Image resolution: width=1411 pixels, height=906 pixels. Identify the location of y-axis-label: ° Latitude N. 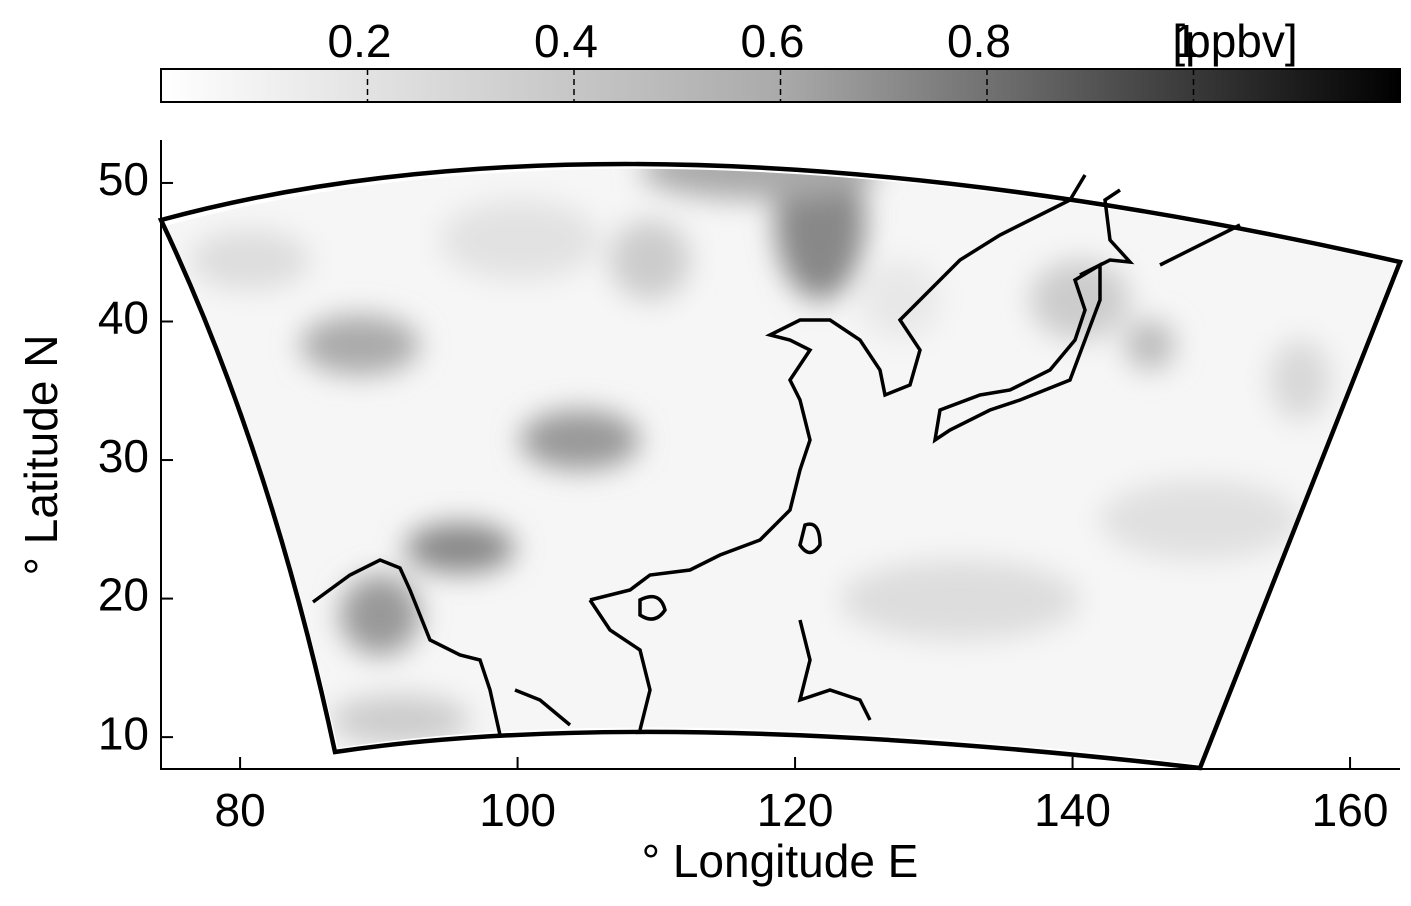
(41, 455).